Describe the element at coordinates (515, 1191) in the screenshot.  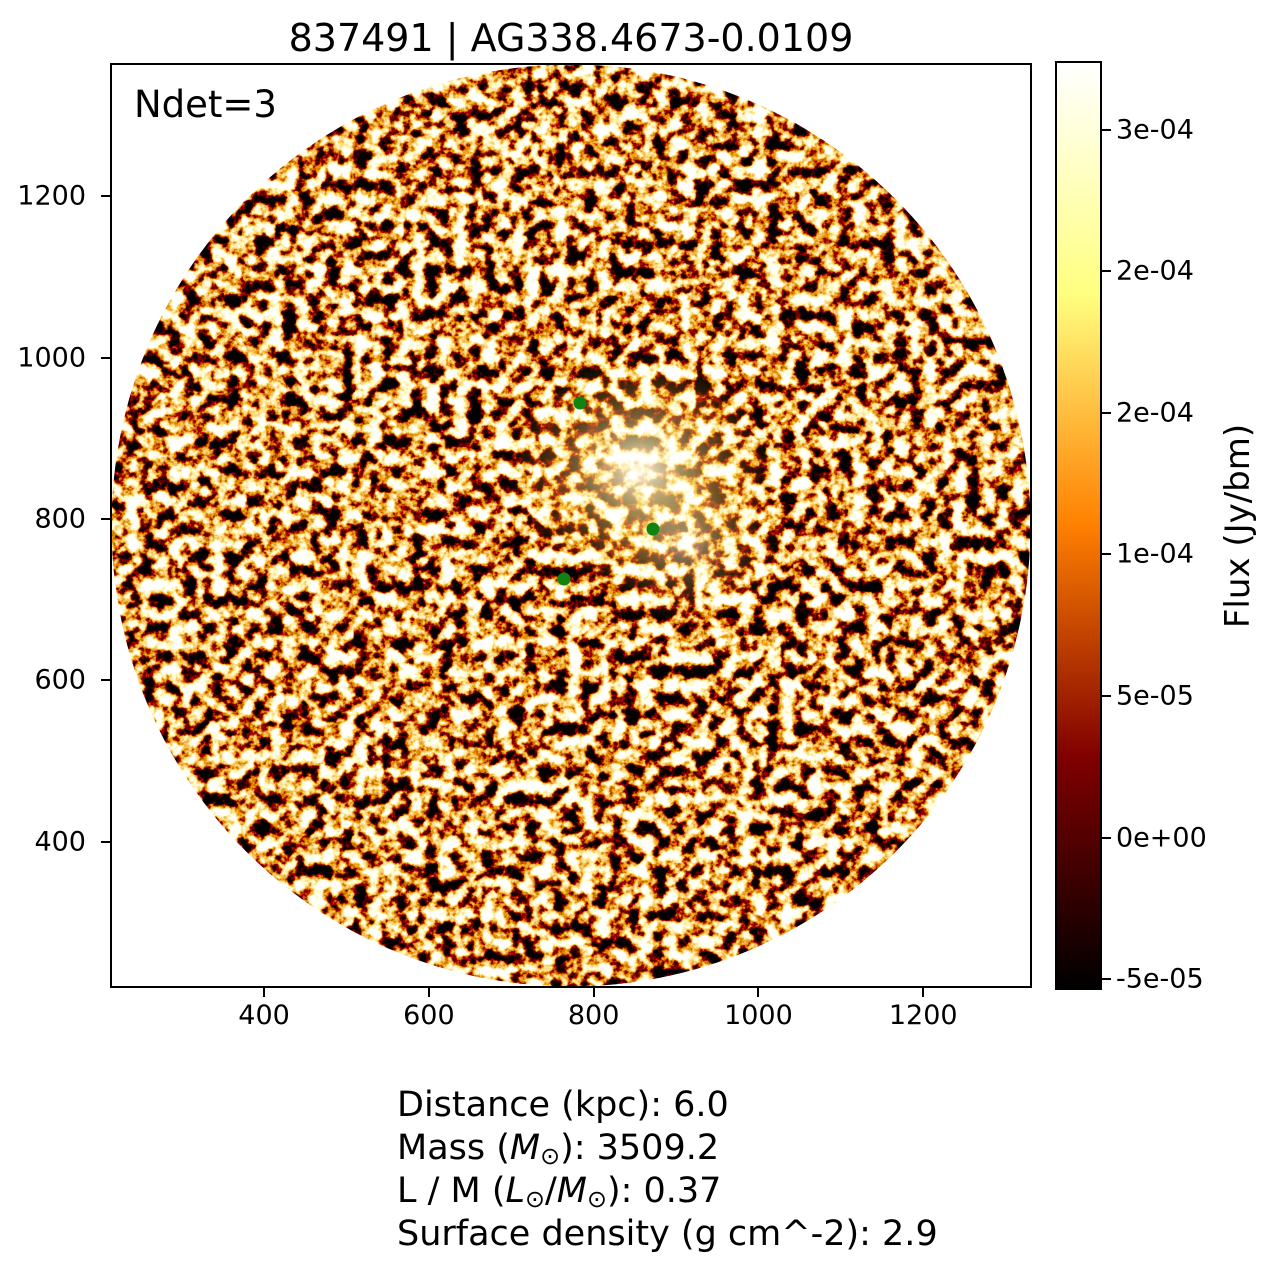
I see `info-segment: L` at that location.